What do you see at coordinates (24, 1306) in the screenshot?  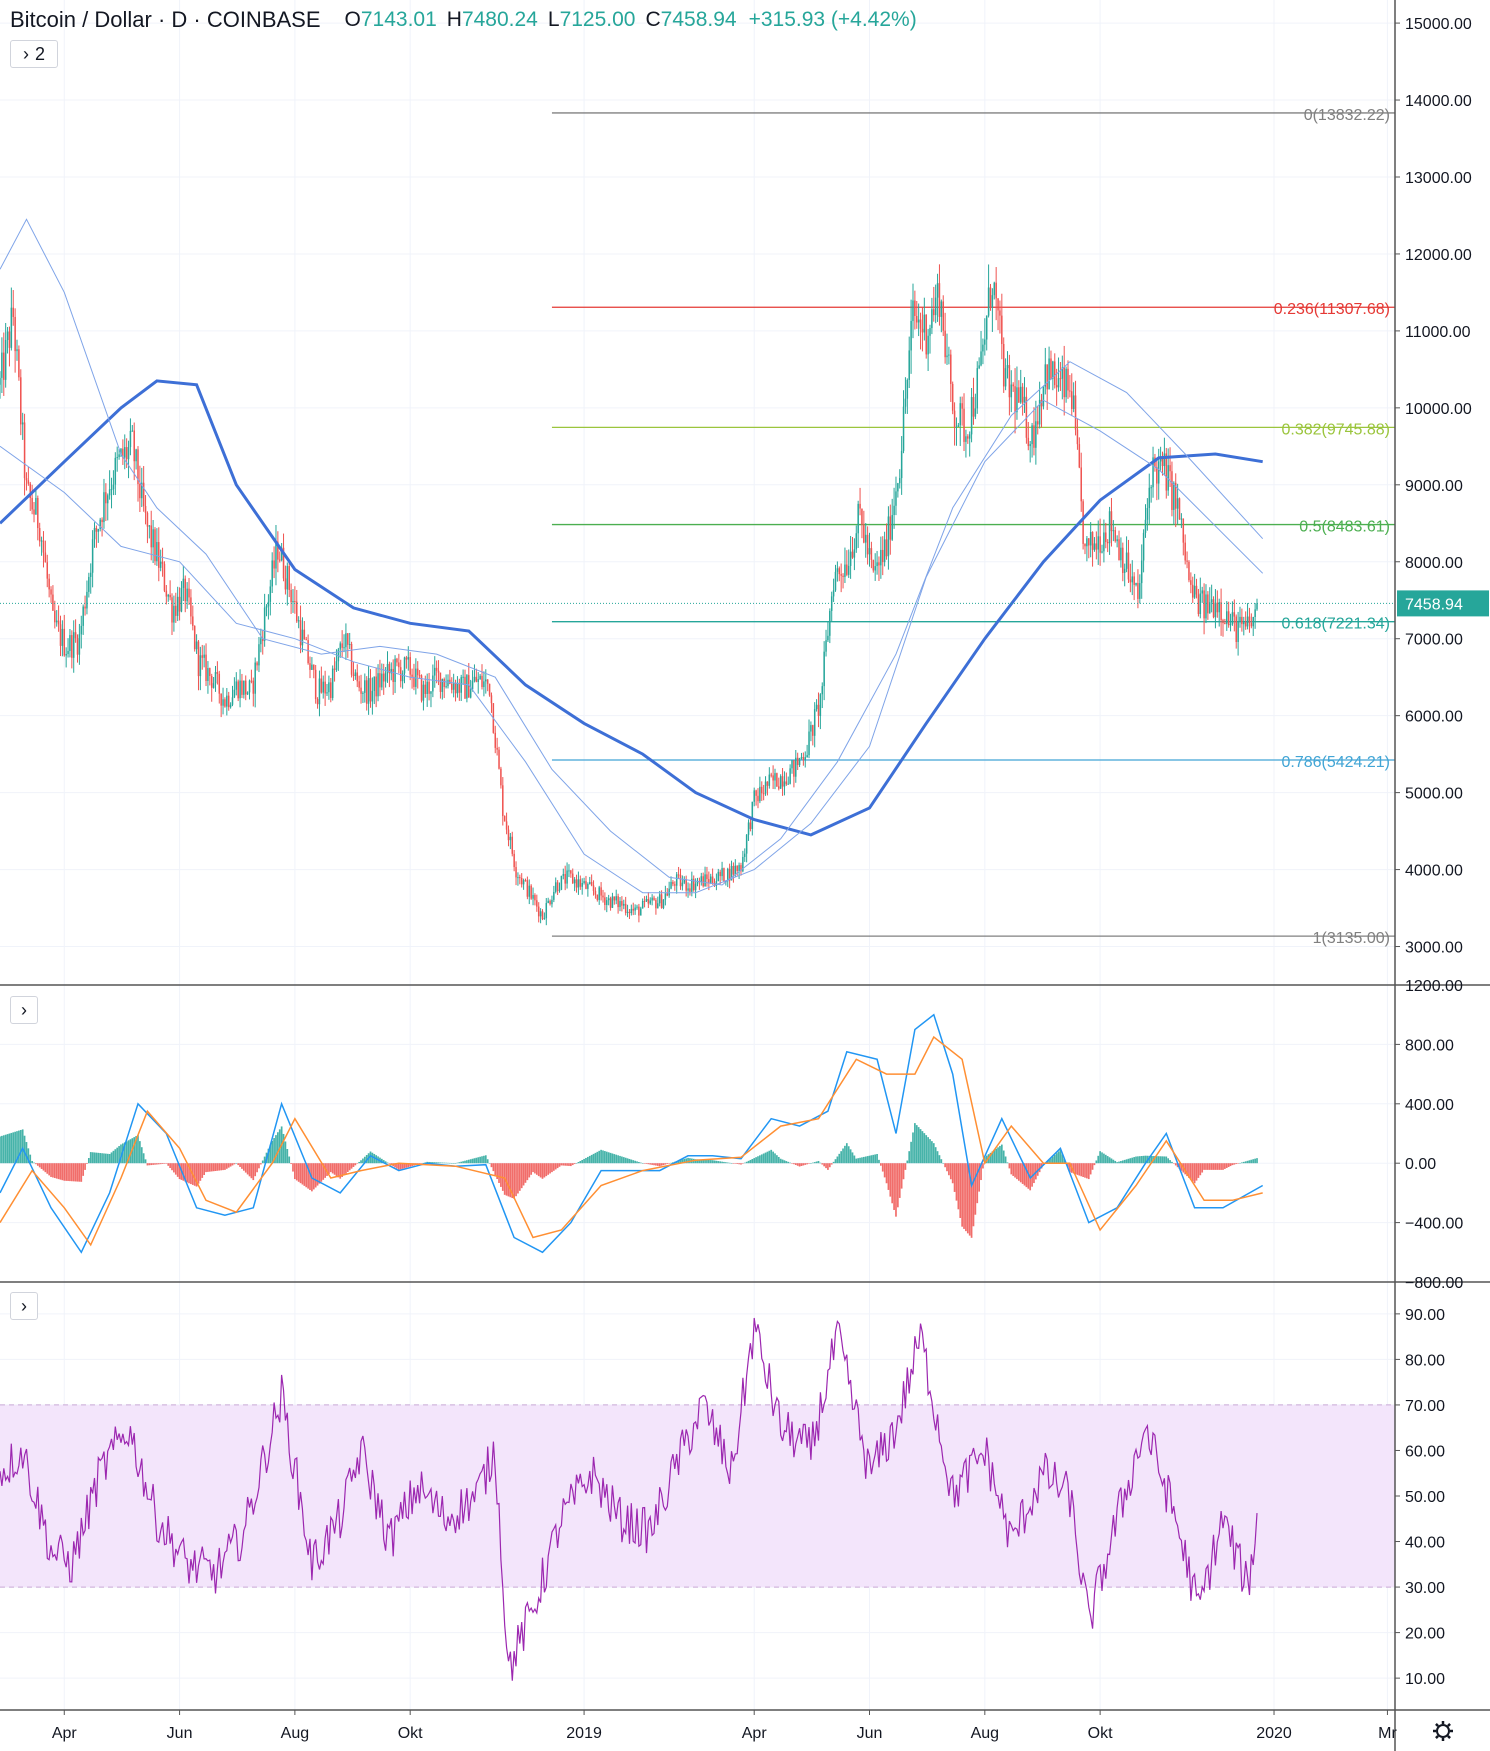 I see `rsi-expand-button: ›` at bounding box center [24, 1306].